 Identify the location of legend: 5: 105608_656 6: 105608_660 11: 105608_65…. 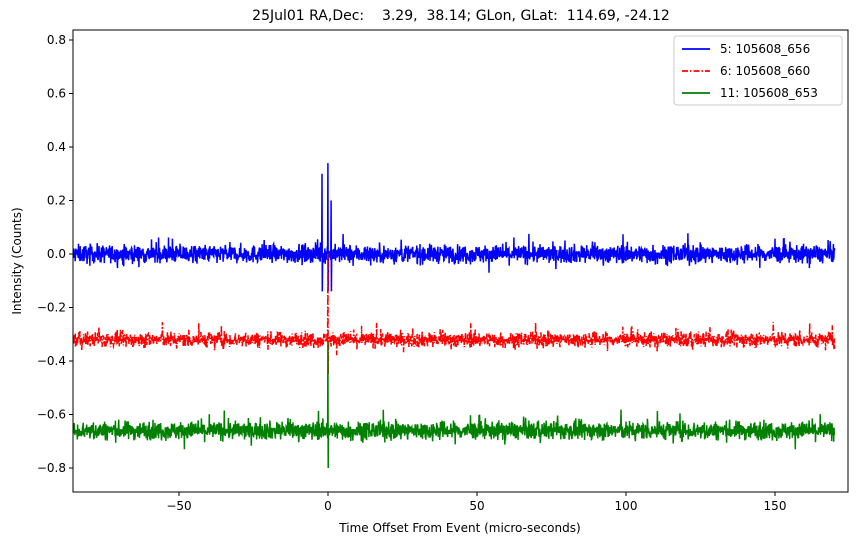
(758, 70).